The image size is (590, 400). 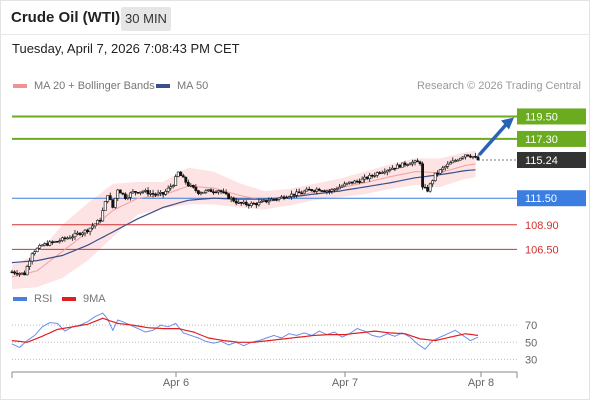 What do you see at coordinates (542, 226) in the screenshot?
I see `level-label-support: 108.90` at bounding box center [542, 226].